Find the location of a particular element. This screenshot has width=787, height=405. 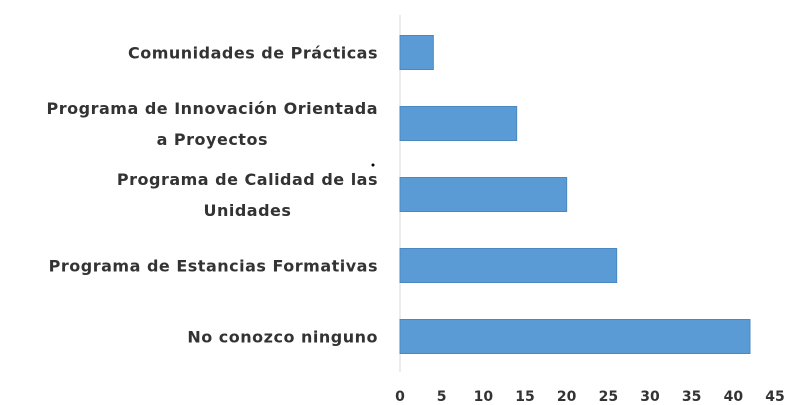

x-tick-label: 15 is located at coordinates (524, 397).